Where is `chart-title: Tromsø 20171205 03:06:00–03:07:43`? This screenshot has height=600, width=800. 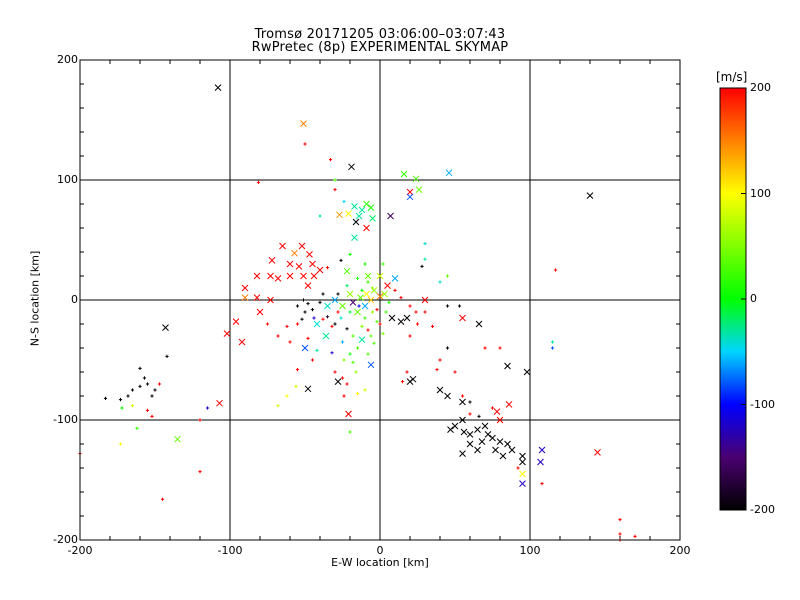
chart-title: Tromsø 20171205 03:06:00–03:07:43 is located at coordinates (380, 34).